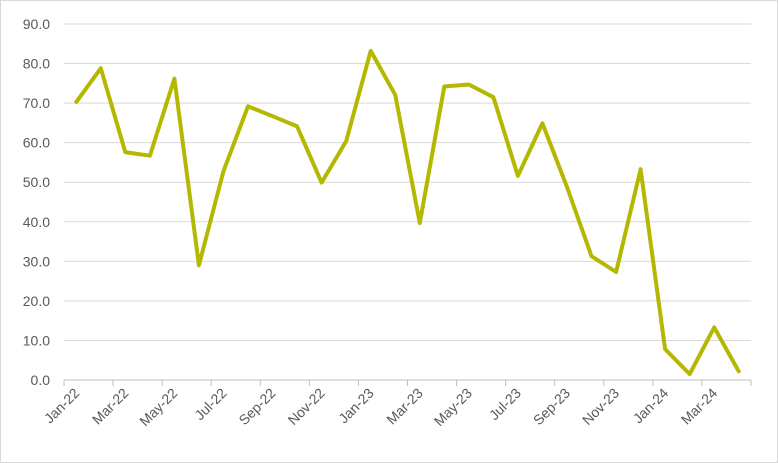  I want to click on x-tick-label: May-23, so click(453, 407).